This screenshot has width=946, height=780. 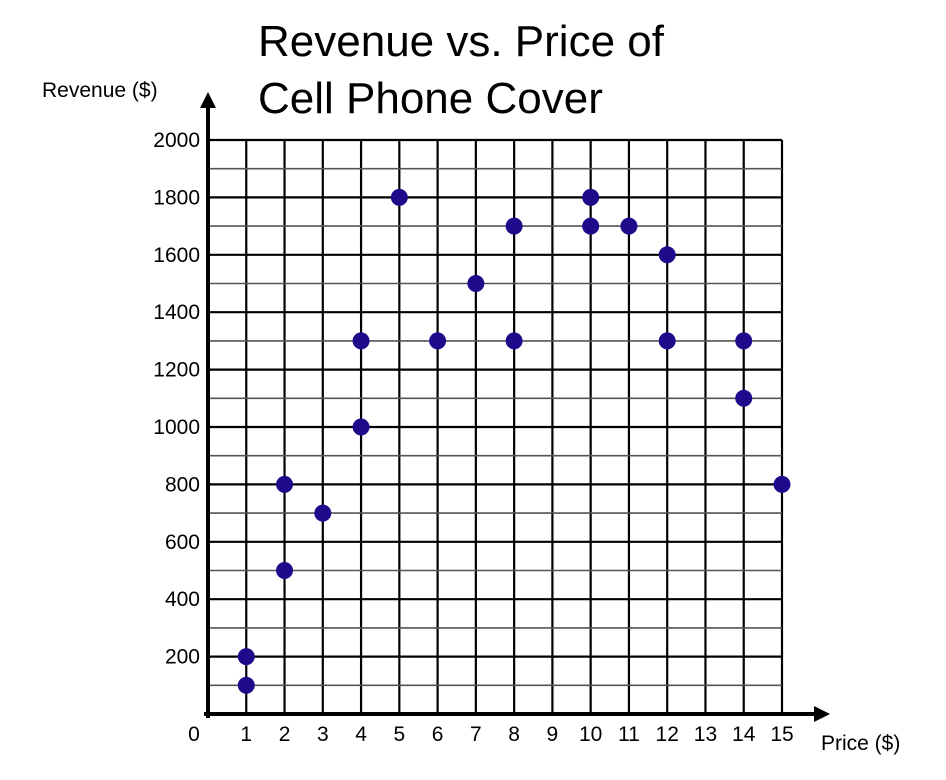 I want to click on x-axis-arrow, so click(x=822, y=714).